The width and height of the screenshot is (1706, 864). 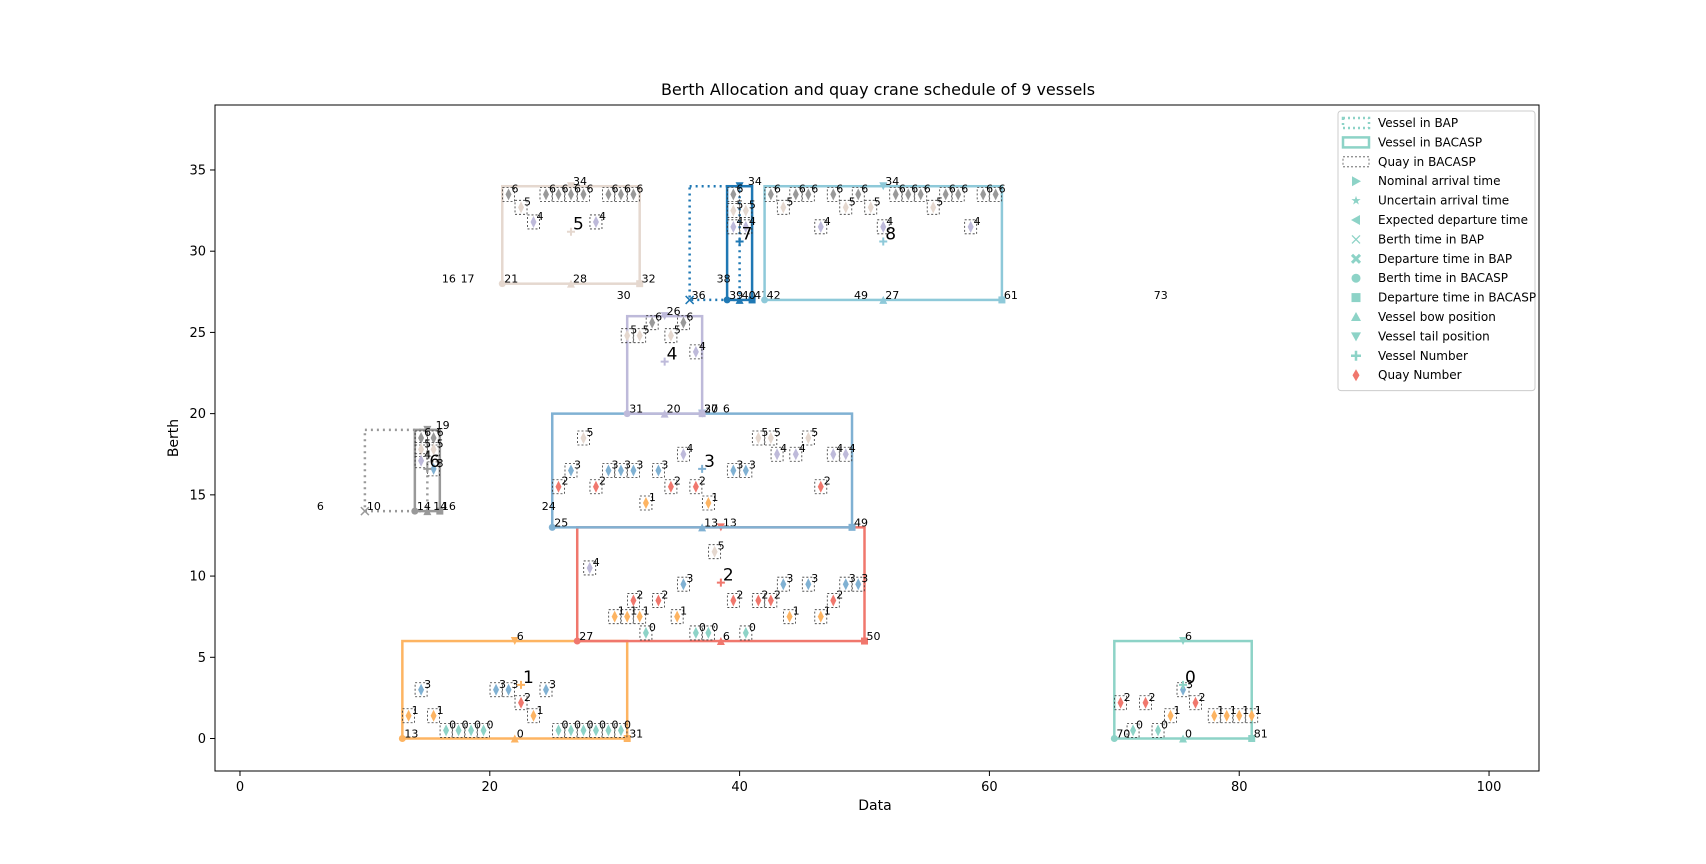 What do you see at coordinates (984, 192) in the screenshot?
I see `vessel-8-quay-10: 6` at bounding box center [984, 192].